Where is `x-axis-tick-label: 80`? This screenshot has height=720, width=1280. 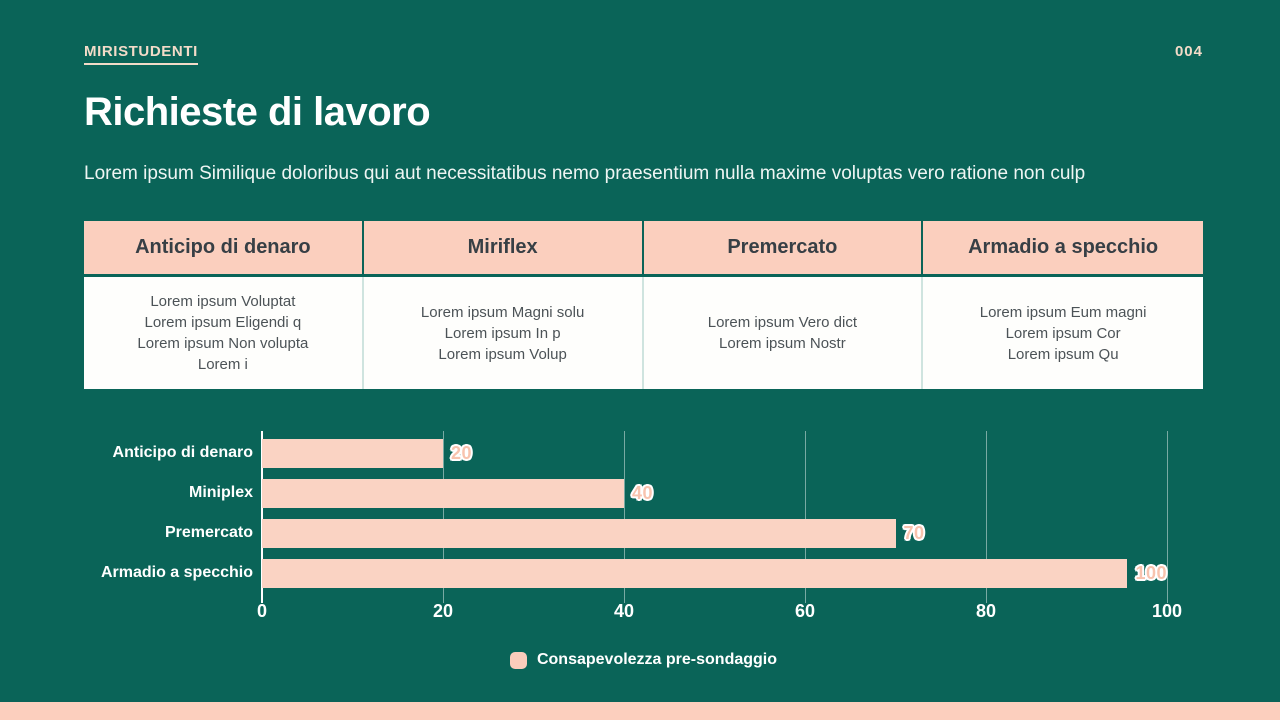 x-axis-tick-label: 80 is located at coordinates (986, 611).